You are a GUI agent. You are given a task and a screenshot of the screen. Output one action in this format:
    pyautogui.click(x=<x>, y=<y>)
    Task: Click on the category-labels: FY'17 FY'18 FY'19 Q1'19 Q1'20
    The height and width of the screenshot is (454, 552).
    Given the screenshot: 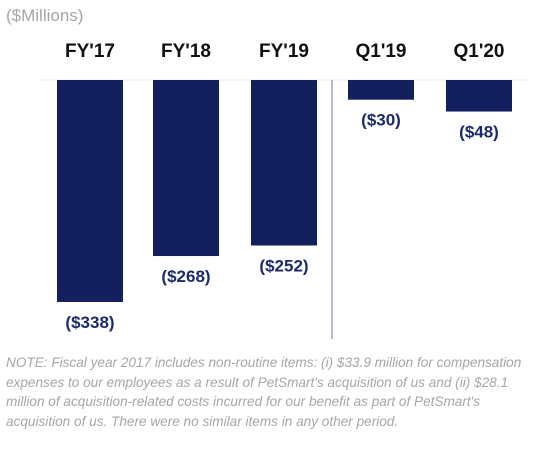 What is the action you would take?
    pyautogui.click(x=284, y=51)
    